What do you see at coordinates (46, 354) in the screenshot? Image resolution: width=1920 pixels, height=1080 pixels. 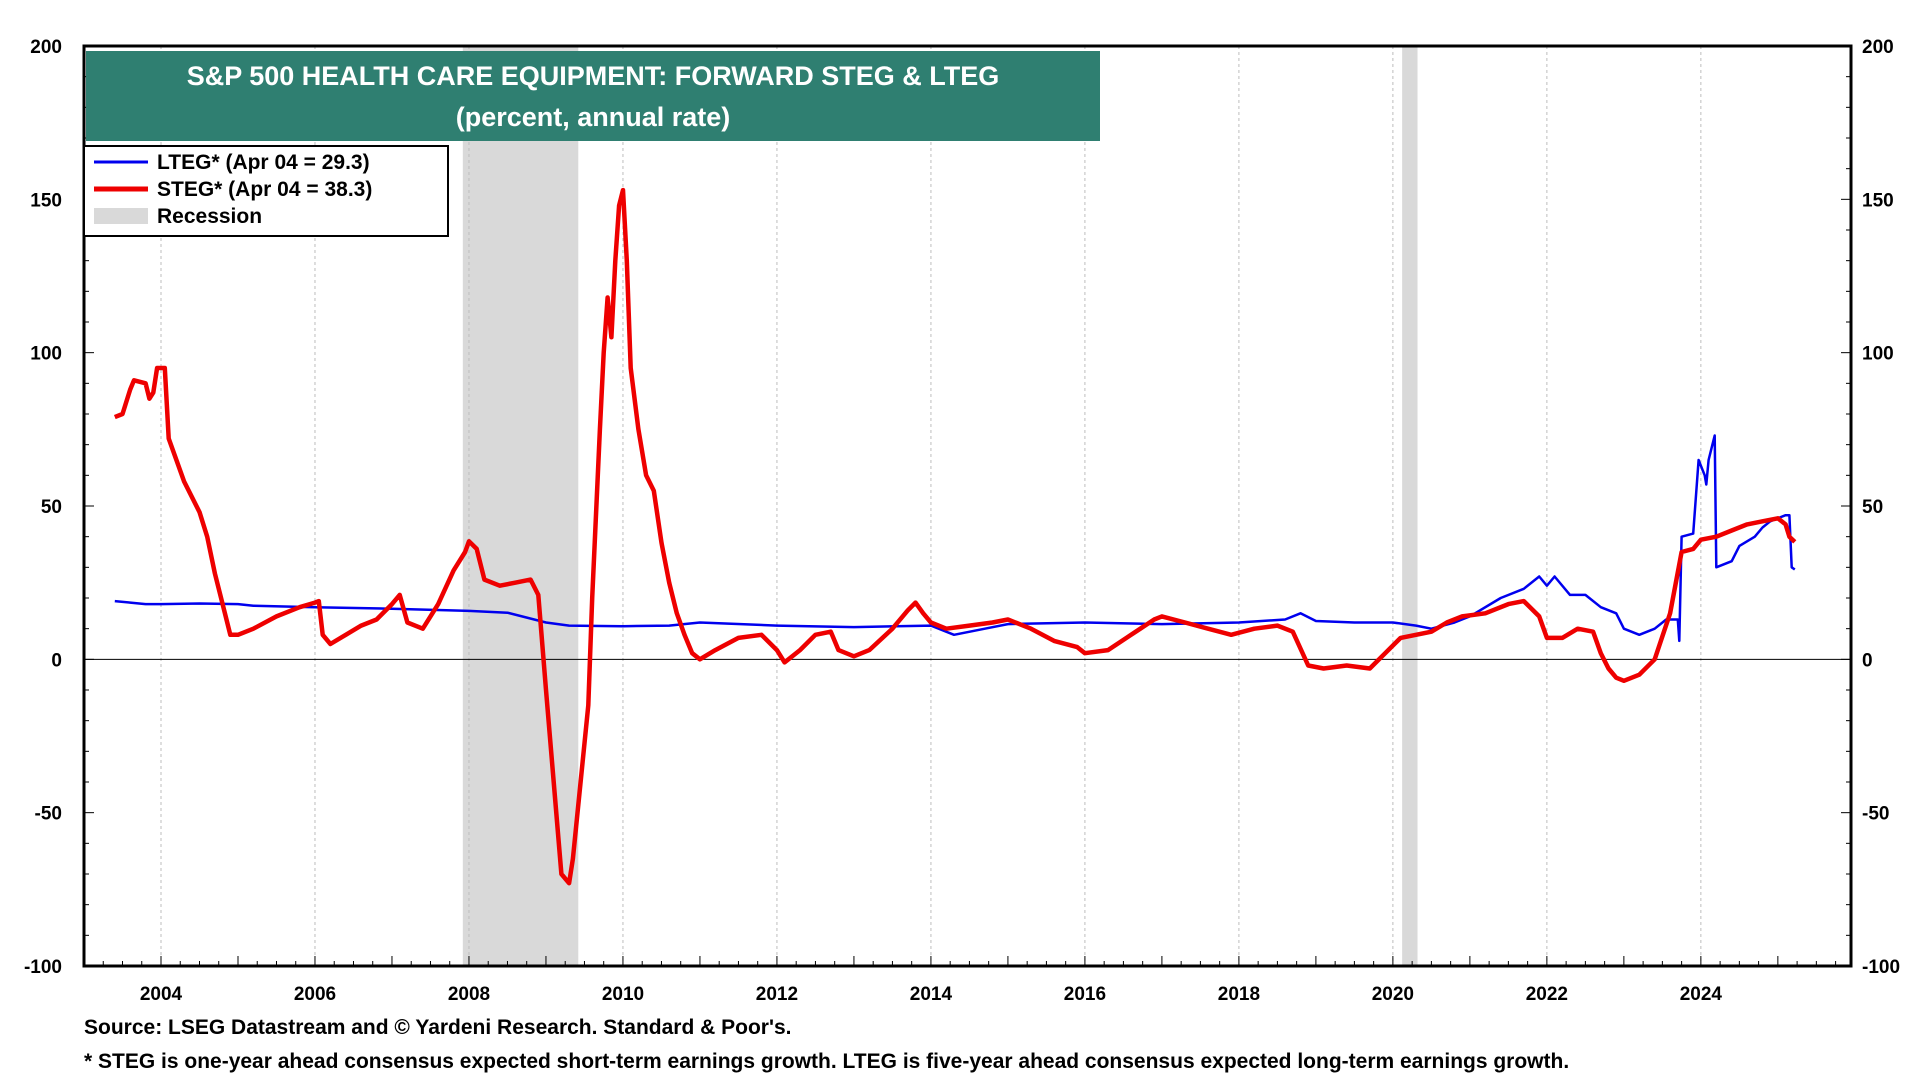 I see `y-tick-label-left-100: 100` at bounding box center [46, 354].